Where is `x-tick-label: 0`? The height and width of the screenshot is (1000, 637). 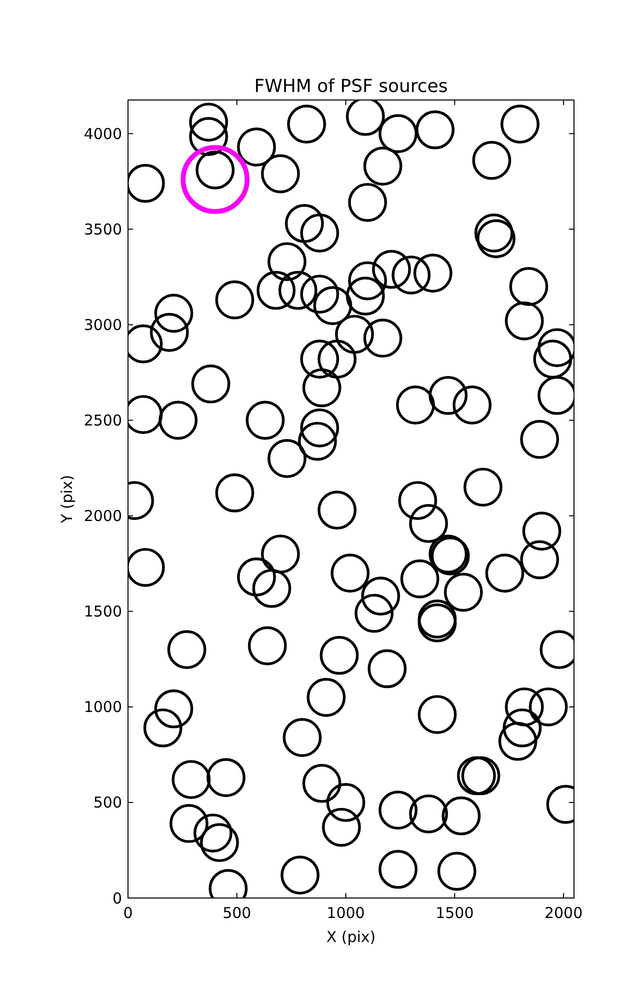
x-tick-label: 0 is located at coordinates (128, 913).